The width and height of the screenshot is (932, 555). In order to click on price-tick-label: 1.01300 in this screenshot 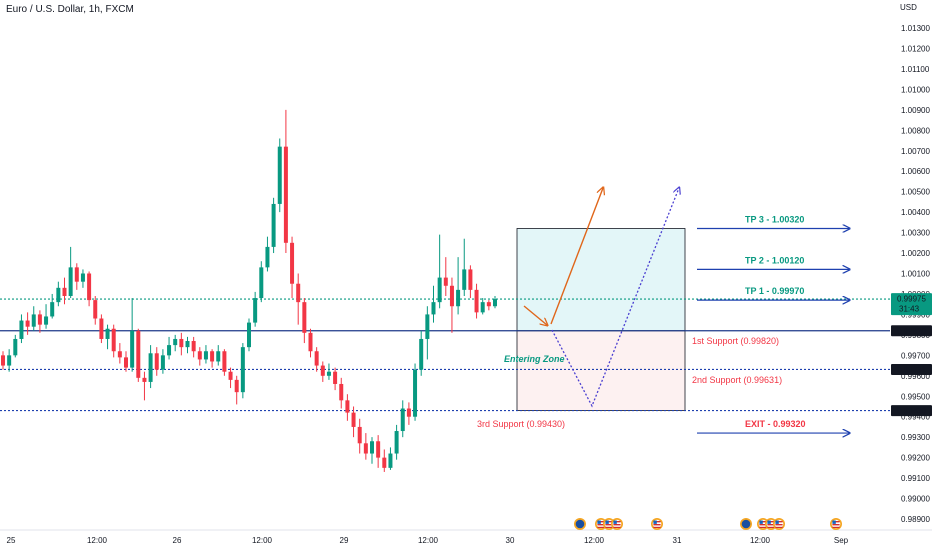, I will do `click(915, 28)`.